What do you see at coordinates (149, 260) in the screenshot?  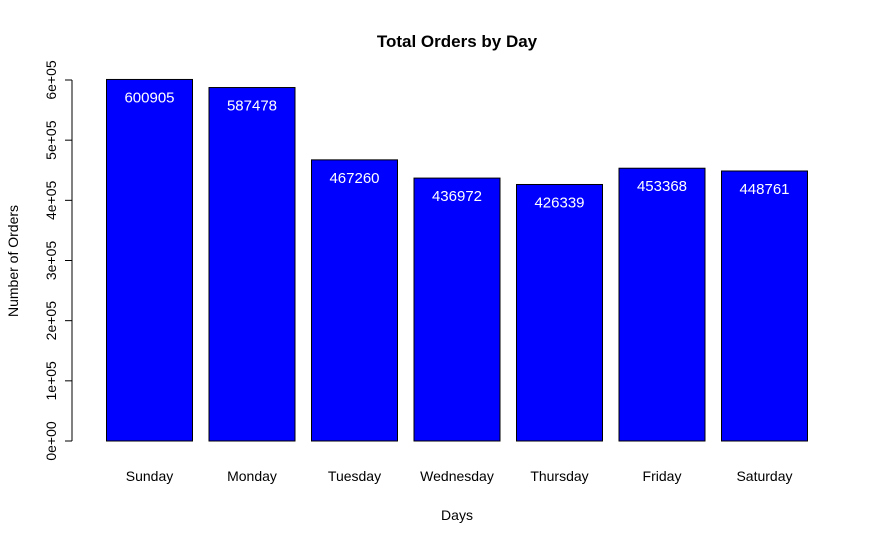 I see `bar-sunday` at bounding box center [149, 260].